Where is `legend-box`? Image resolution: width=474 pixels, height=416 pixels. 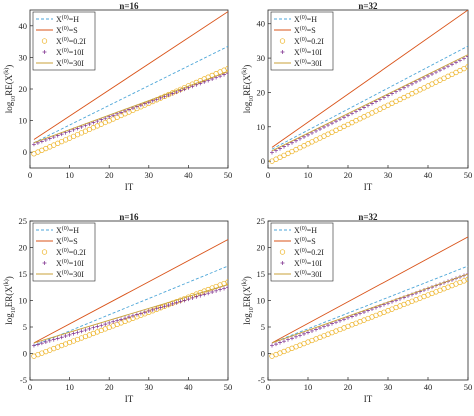
legend-box is located at coordinates (64, 41).